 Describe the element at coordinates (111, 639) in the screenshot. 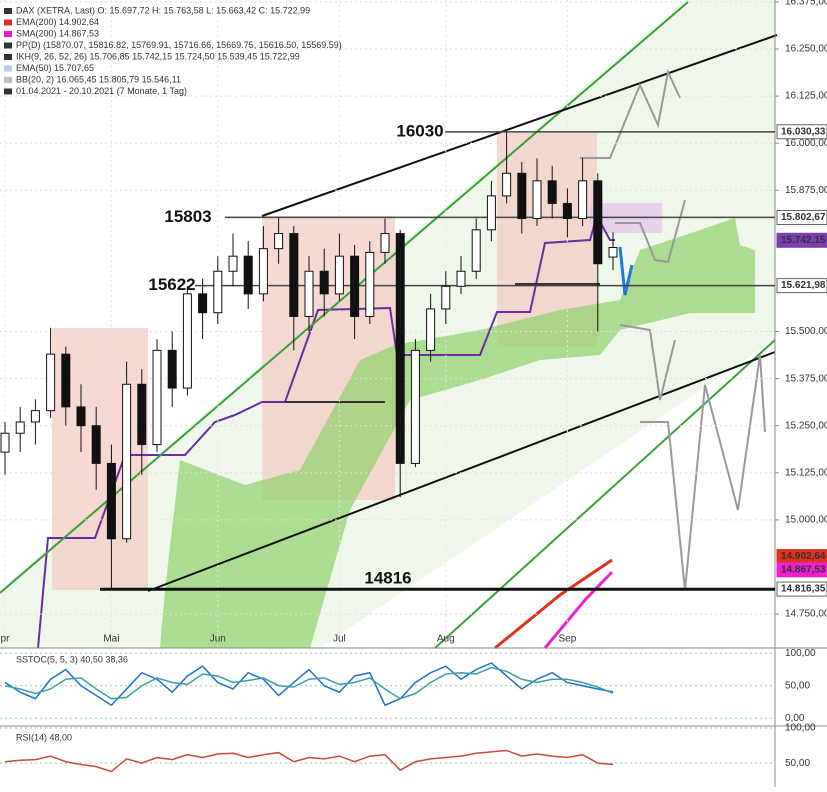

I see `x-tick-label: Mai` at that location.